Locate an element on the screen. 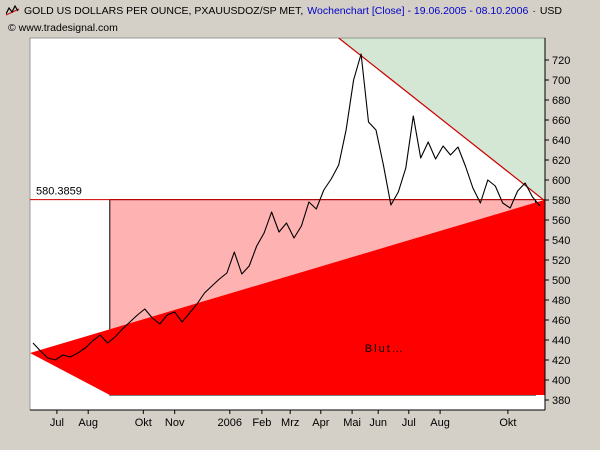 The height and width of the screenshot is (450, 600). y-axis-label: 540 is located at coordinates (561, 241).